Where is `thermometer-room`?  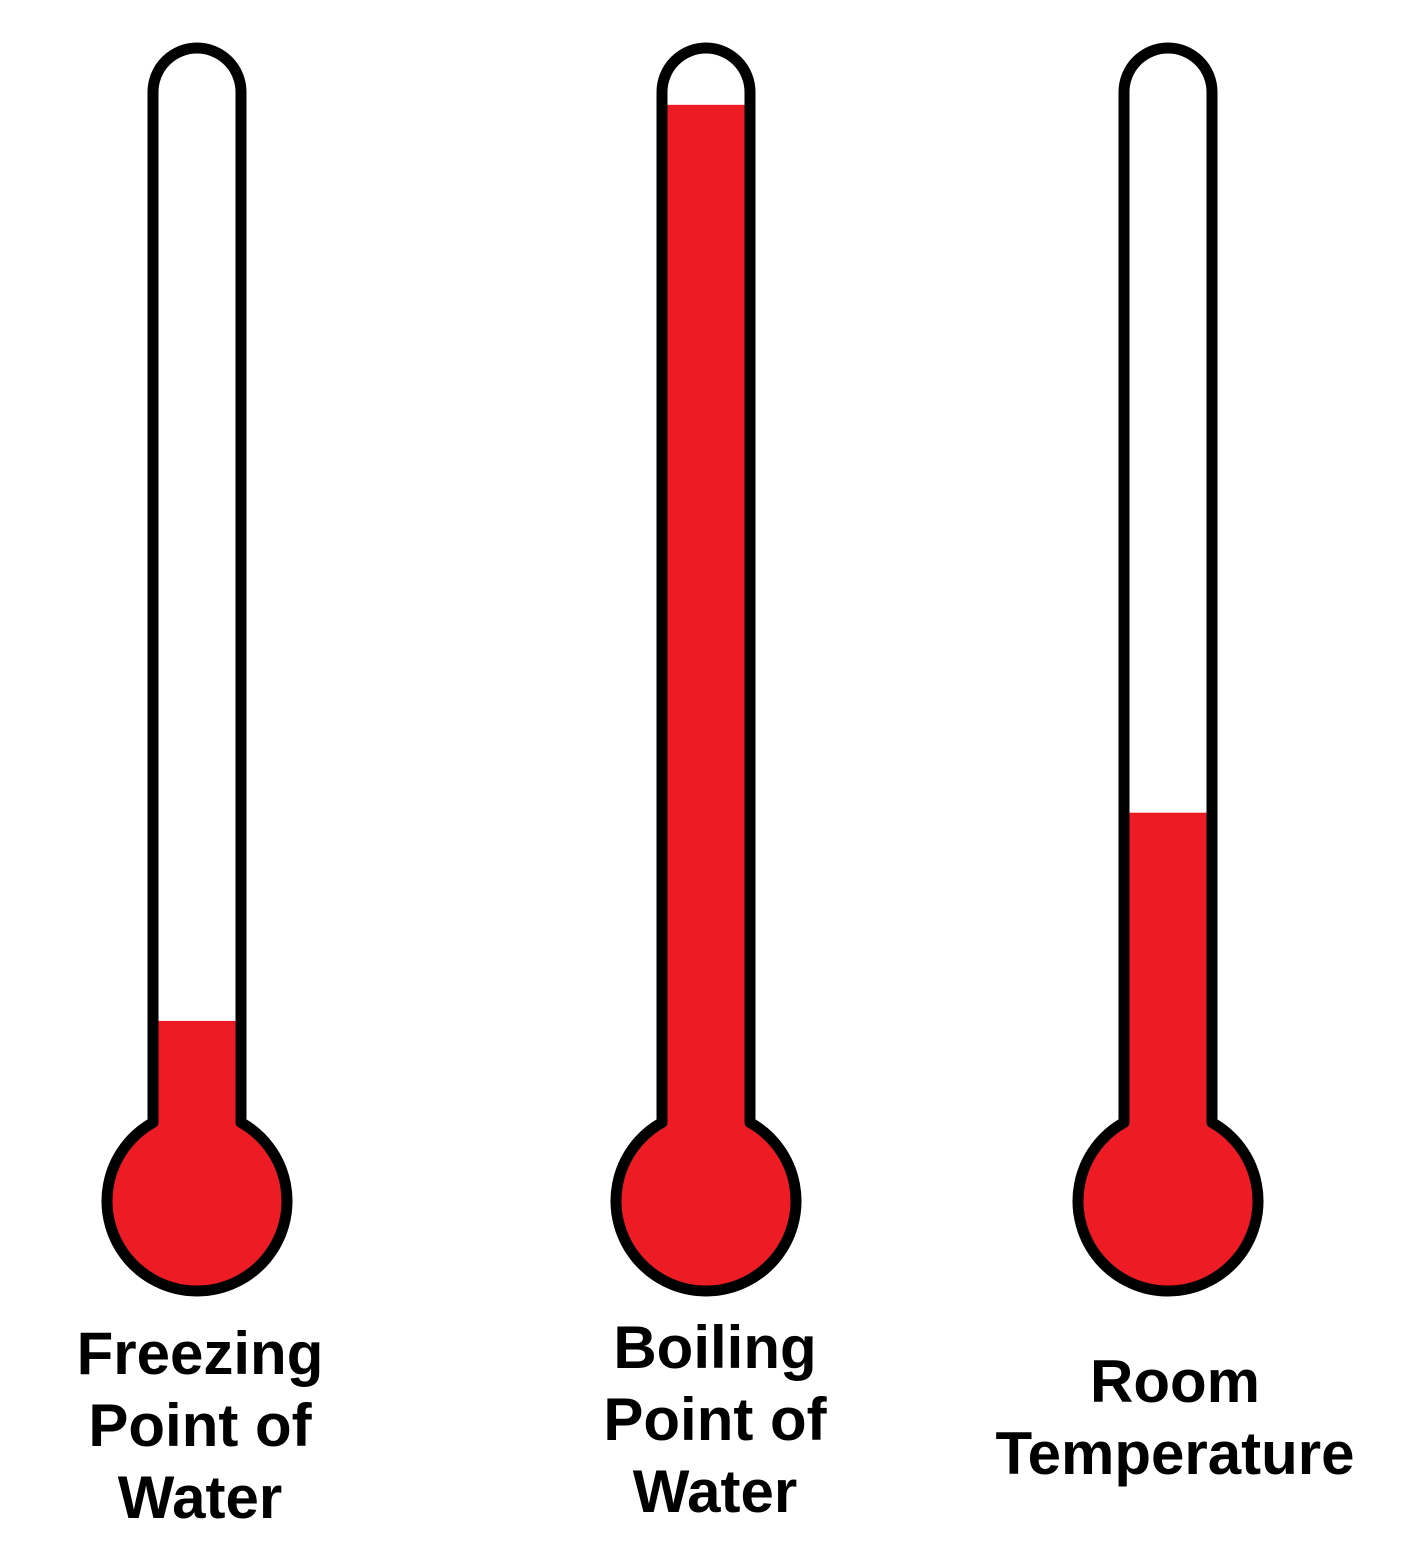 thermometer-room is located at coordinates (1168, 669).